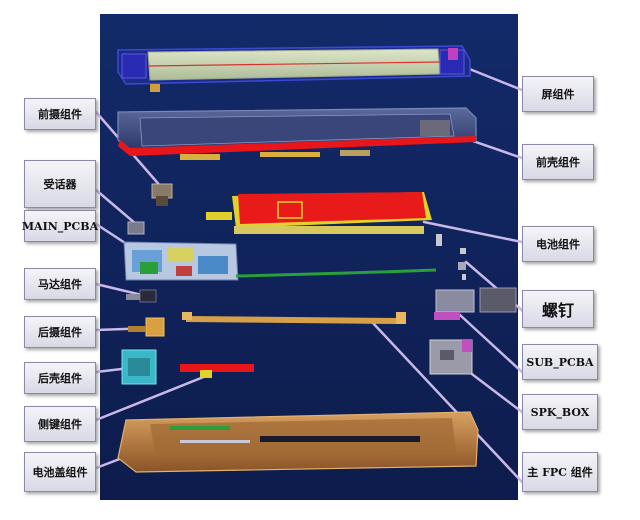  Describe the element at coordinates (60, 378) in the screenshot. I see `label-rear-housing: 后壳组件` at that location.